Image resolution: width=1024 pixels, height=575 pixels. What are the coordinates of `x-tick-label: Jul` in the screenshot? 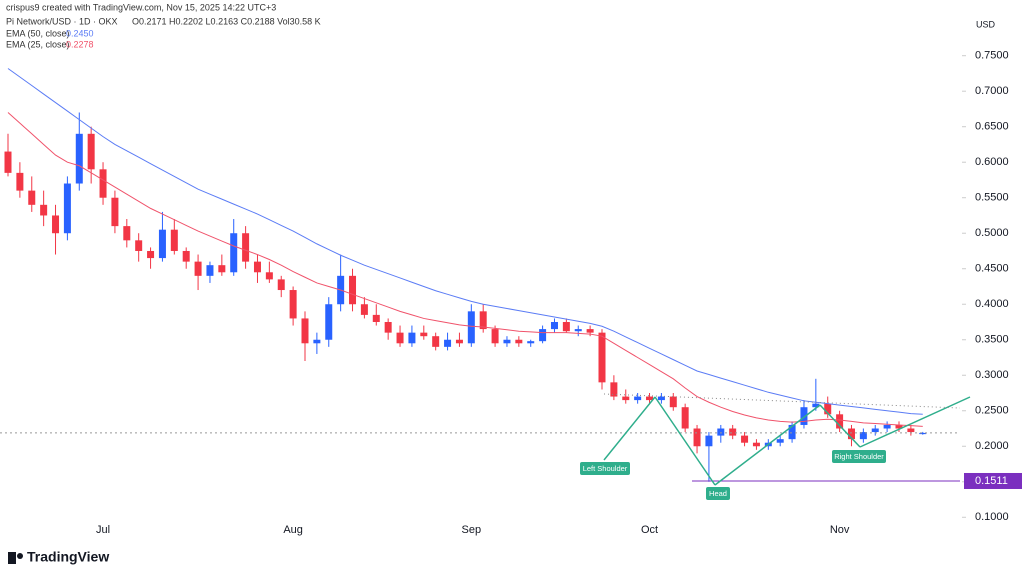 It's located at (103, 530).